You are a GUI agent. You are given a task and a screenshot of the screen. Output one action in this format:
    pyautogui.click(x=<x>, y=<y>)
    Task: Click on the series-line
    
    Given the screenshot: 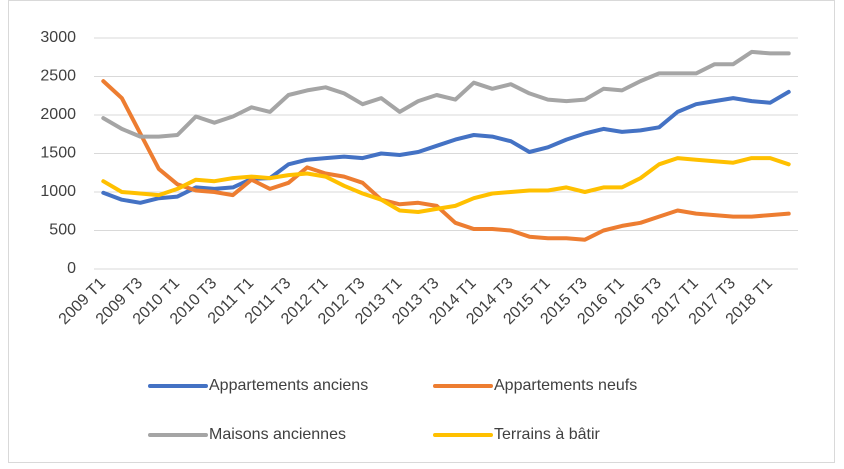 What is the action you would take?
    pyautogui.click(x=446, y=185)
    